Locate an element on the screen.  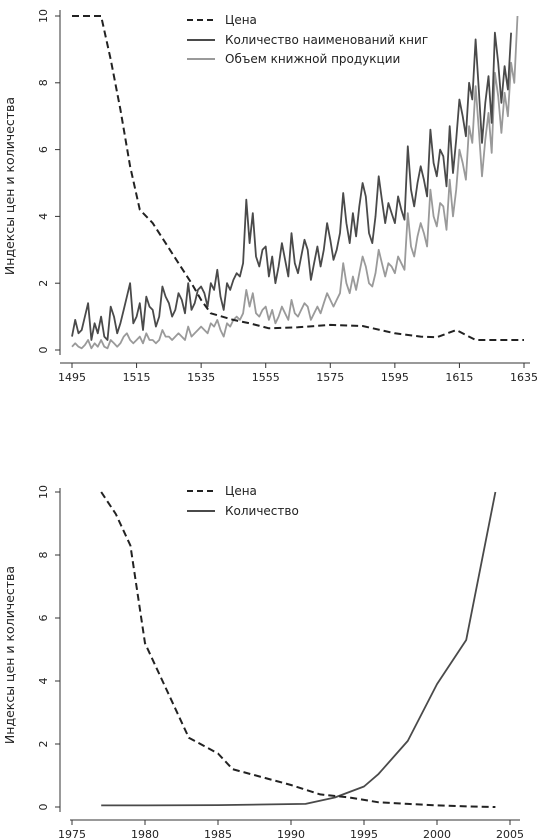
top-legend-label-titles: Количество наименований книг is located at coordinates (326, 40).